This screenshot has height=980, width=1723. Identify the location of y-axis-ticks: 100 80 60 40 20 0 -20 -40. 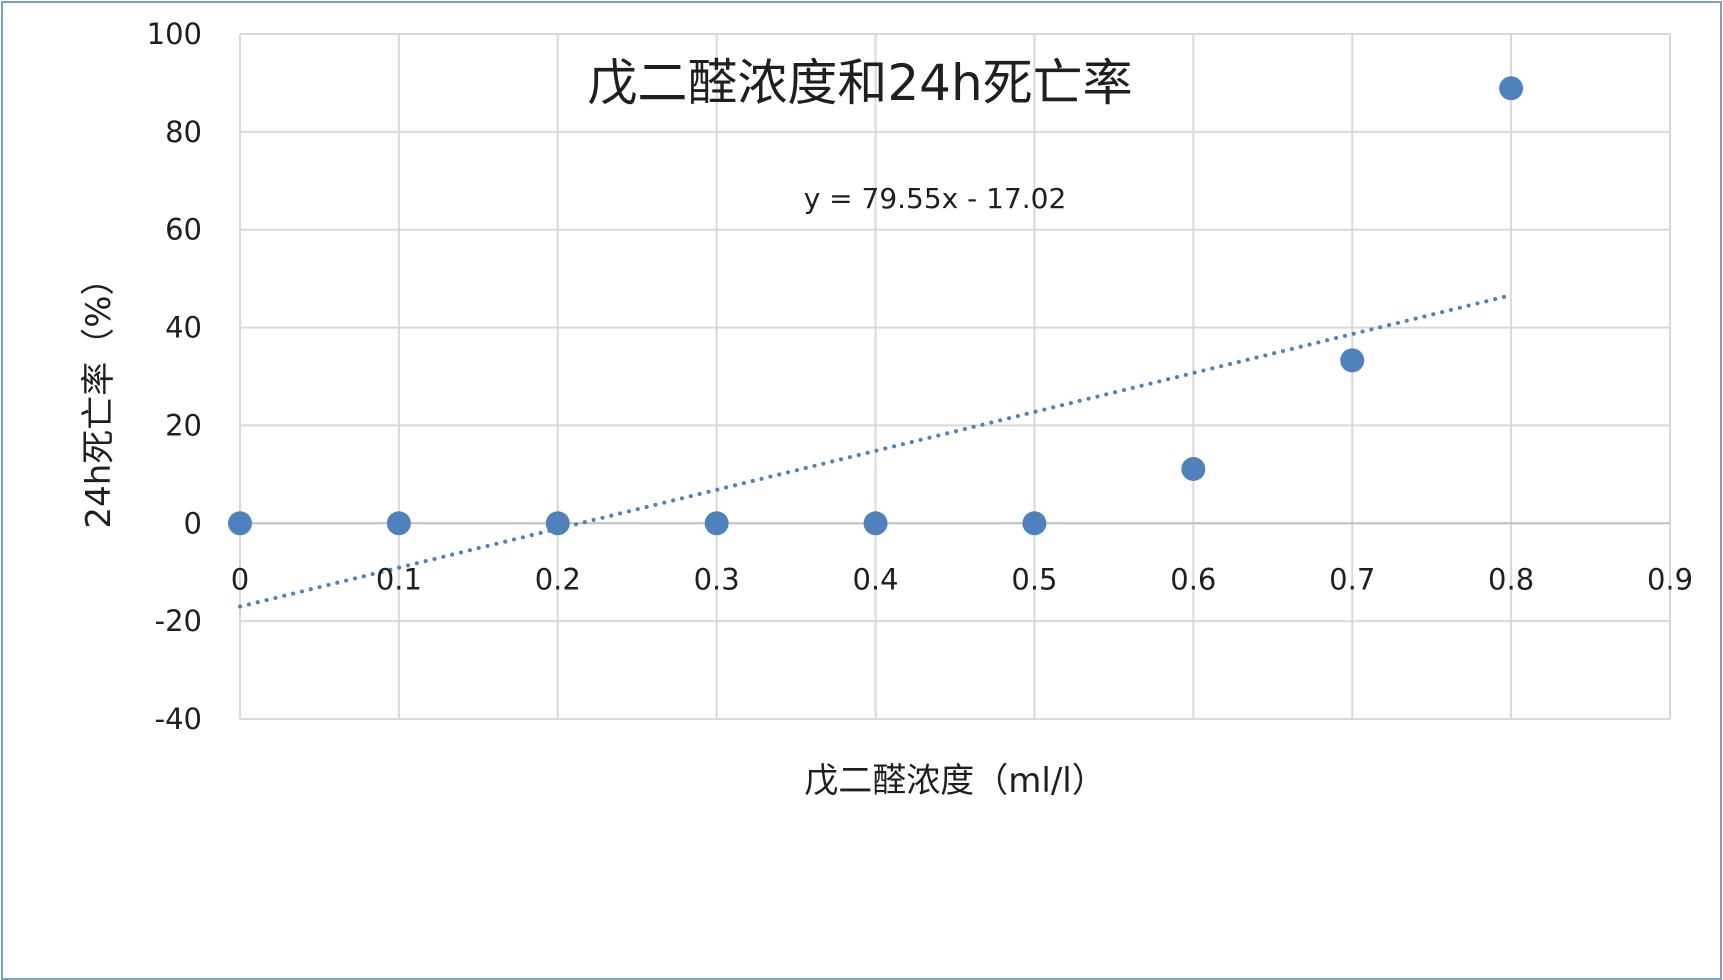
(174, 376).